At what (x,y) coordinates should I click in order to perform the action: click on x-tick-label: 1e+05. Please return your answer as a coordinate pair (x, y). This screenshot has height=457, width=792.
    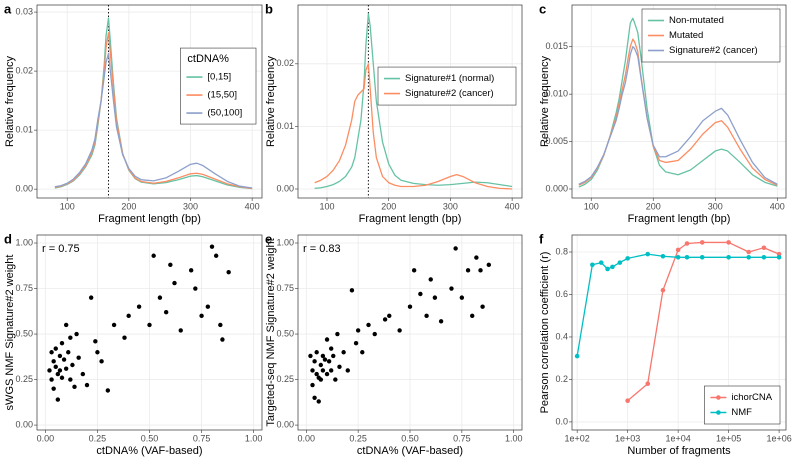
    Looking at the image, I should click on (728, 438).